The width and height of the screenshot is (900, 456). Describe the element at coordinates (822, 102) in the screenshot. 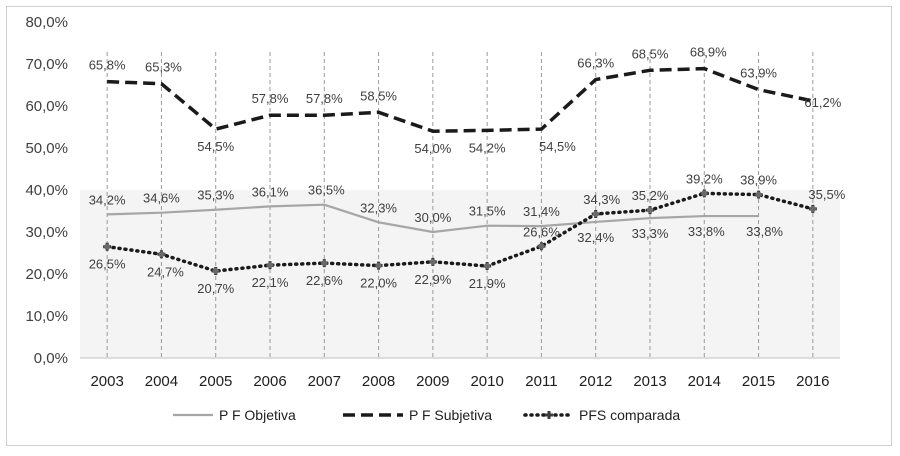

I see `data-label: 61,2%` at that location.